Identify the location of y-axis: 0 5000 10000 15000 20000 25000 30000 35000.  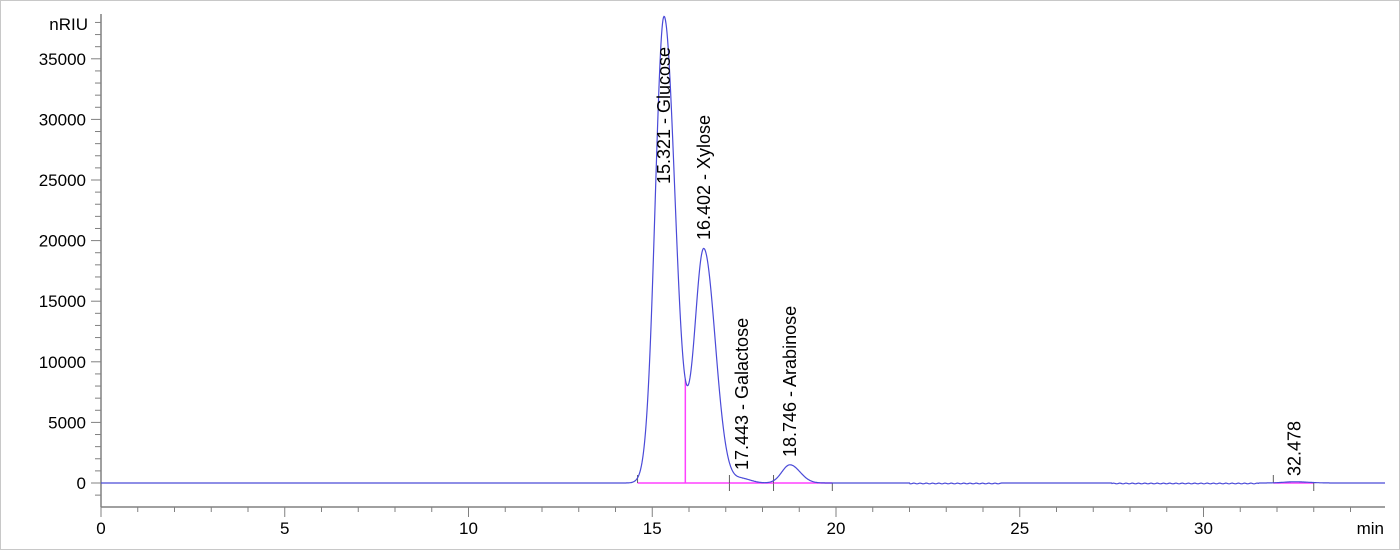
(70, 260).